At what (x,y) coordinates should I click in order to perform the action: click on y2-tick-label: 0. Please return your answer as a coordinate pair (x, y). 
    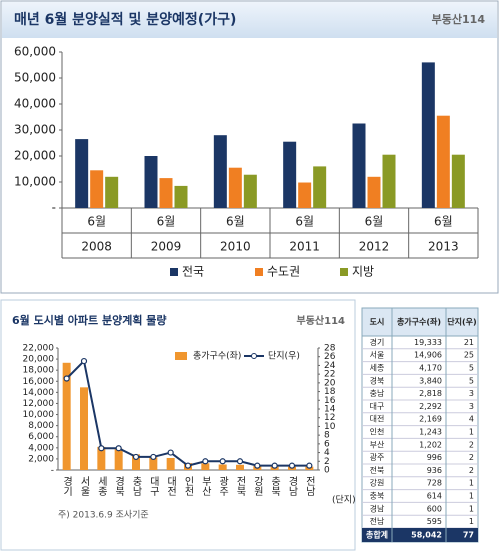
    Looking at the image, I should click on (327, 471).